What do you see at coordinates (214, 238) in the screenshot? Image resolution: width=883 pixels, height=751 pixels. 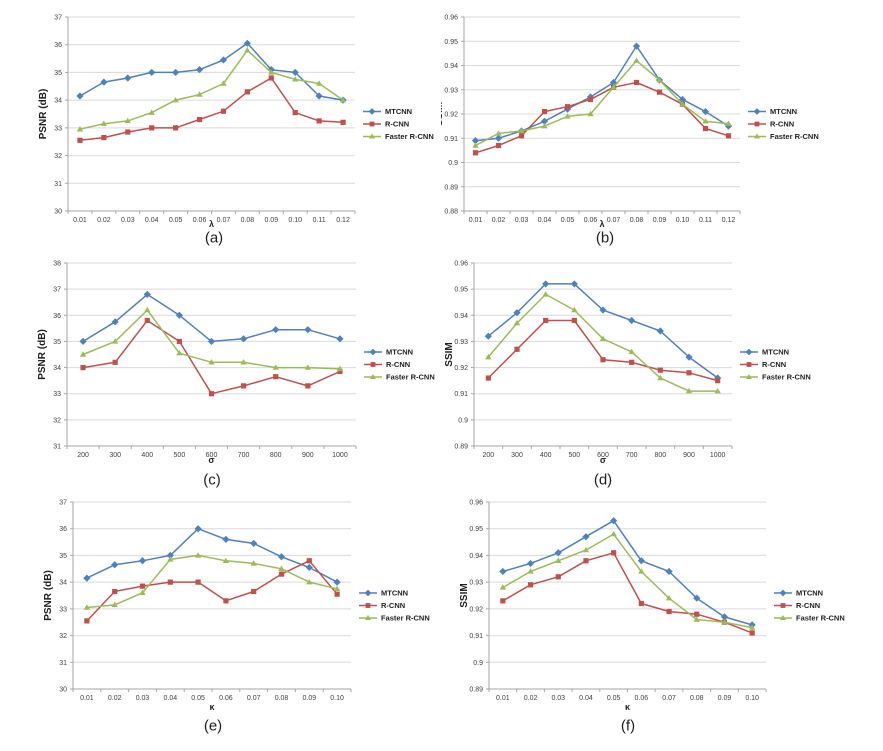 I see `caption-a: (a)` at bounding box center [214, 238].